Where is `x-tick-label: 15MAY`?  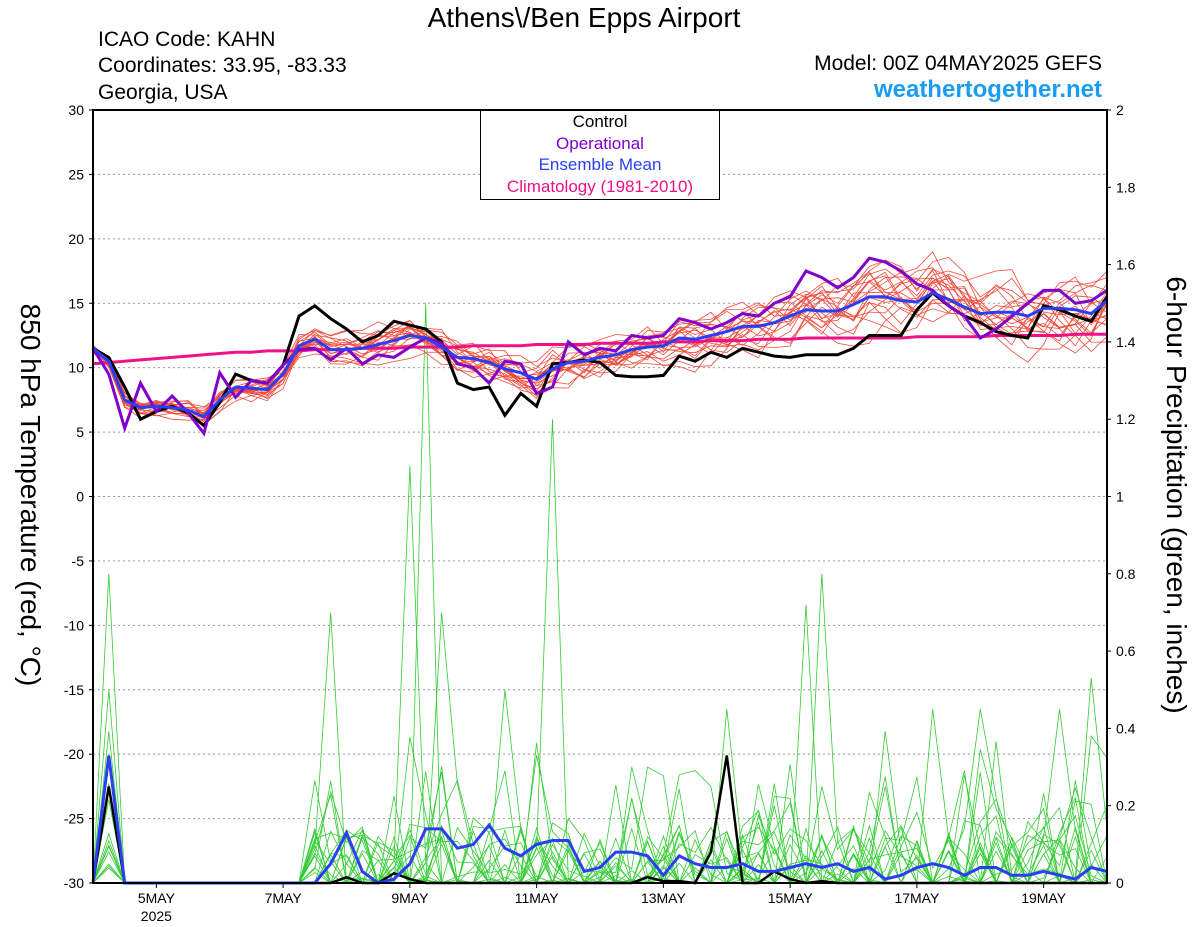 x-tick-label: 15MAY is located at coordinates (791, 898).